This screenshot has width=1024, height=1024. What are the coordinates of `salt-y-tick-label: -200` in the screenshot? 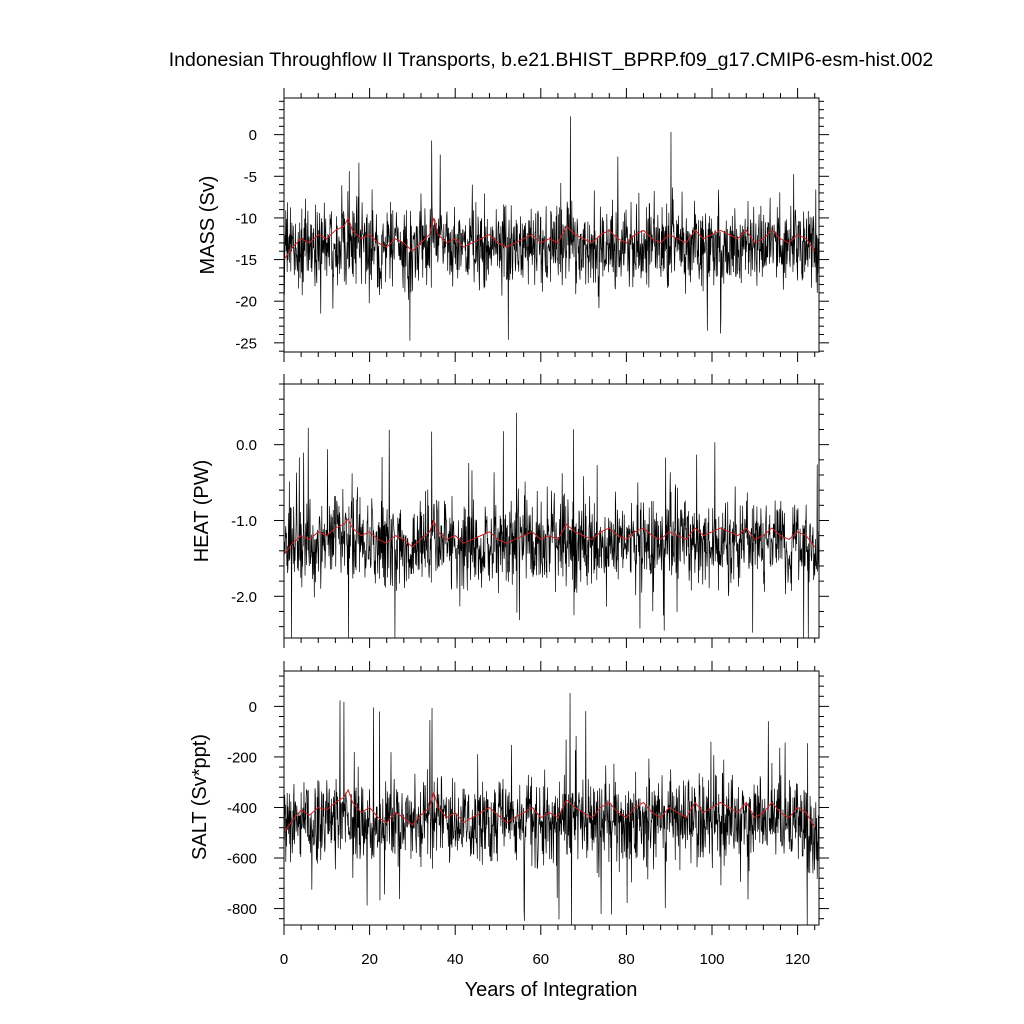 It's located at (242, 757).